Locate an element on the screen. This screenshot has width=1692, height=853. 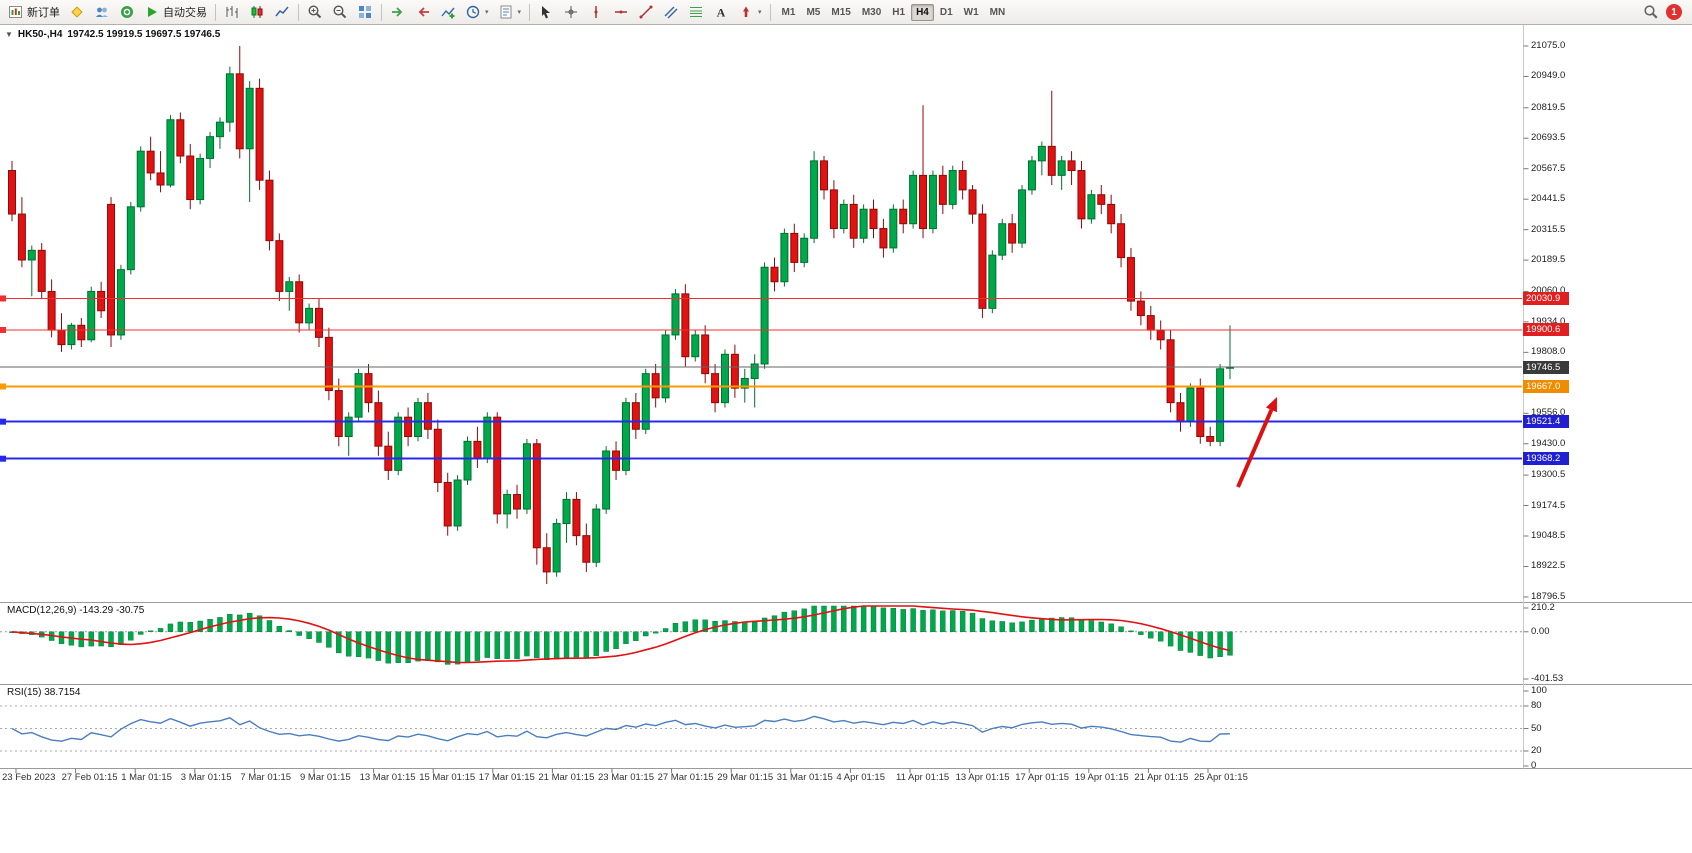
auto-trading-icon is located at coordinates (152, 12).